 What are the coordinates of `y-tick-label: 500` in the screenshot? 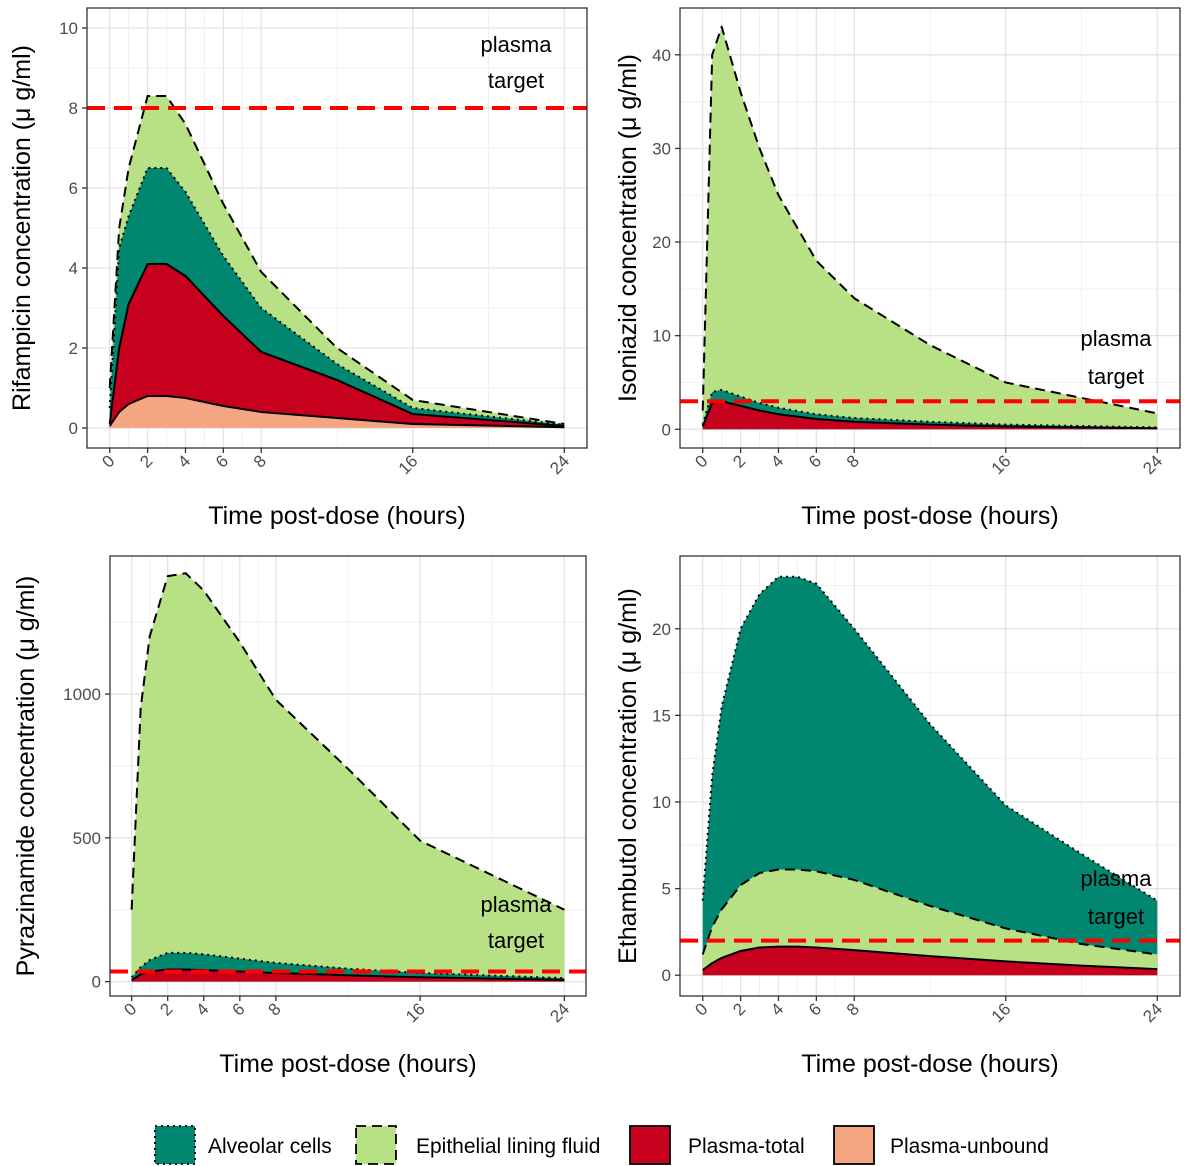 It's located at (87, 838).